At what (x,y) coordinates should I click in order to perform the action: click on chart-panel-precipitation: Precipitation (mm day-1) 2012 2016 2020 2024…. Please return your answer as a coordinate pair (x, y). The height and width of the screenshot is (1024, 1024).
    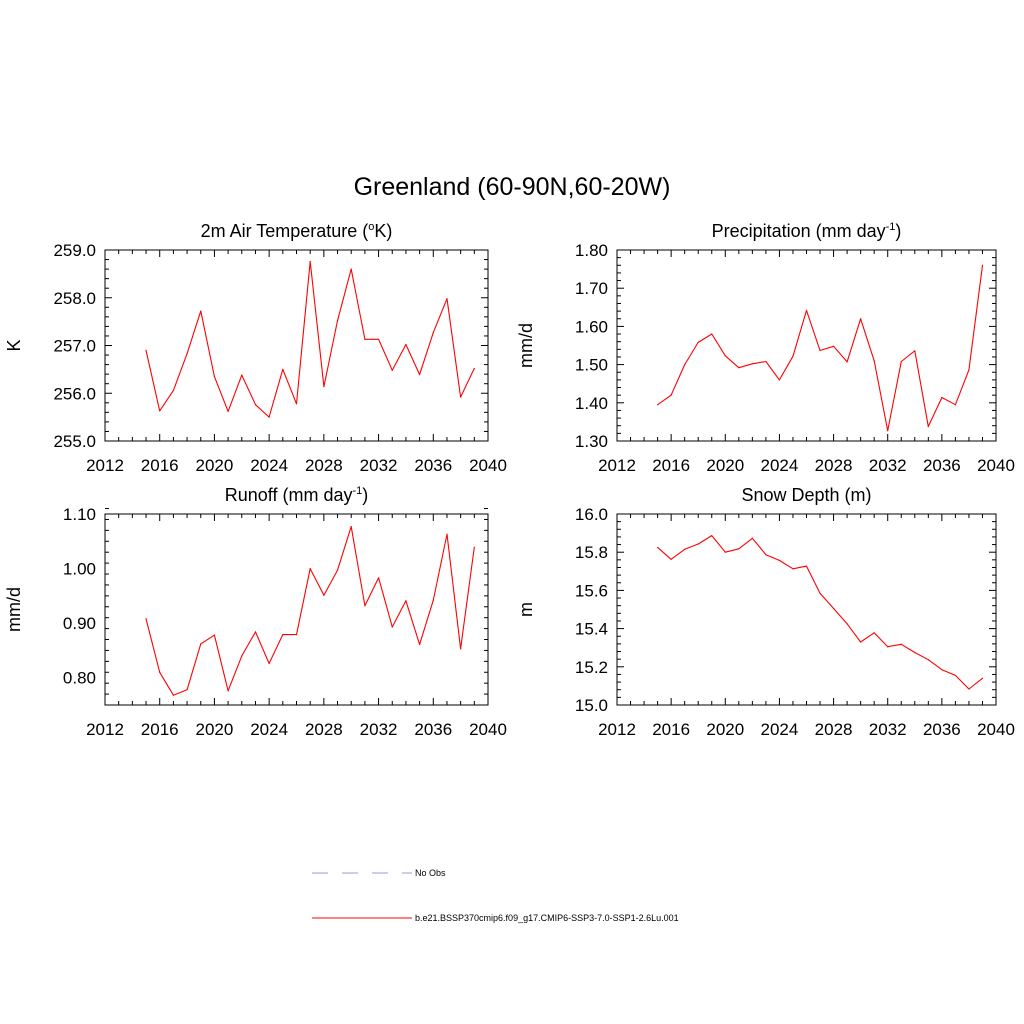
    Looking at the image, I should click on (765, 348).